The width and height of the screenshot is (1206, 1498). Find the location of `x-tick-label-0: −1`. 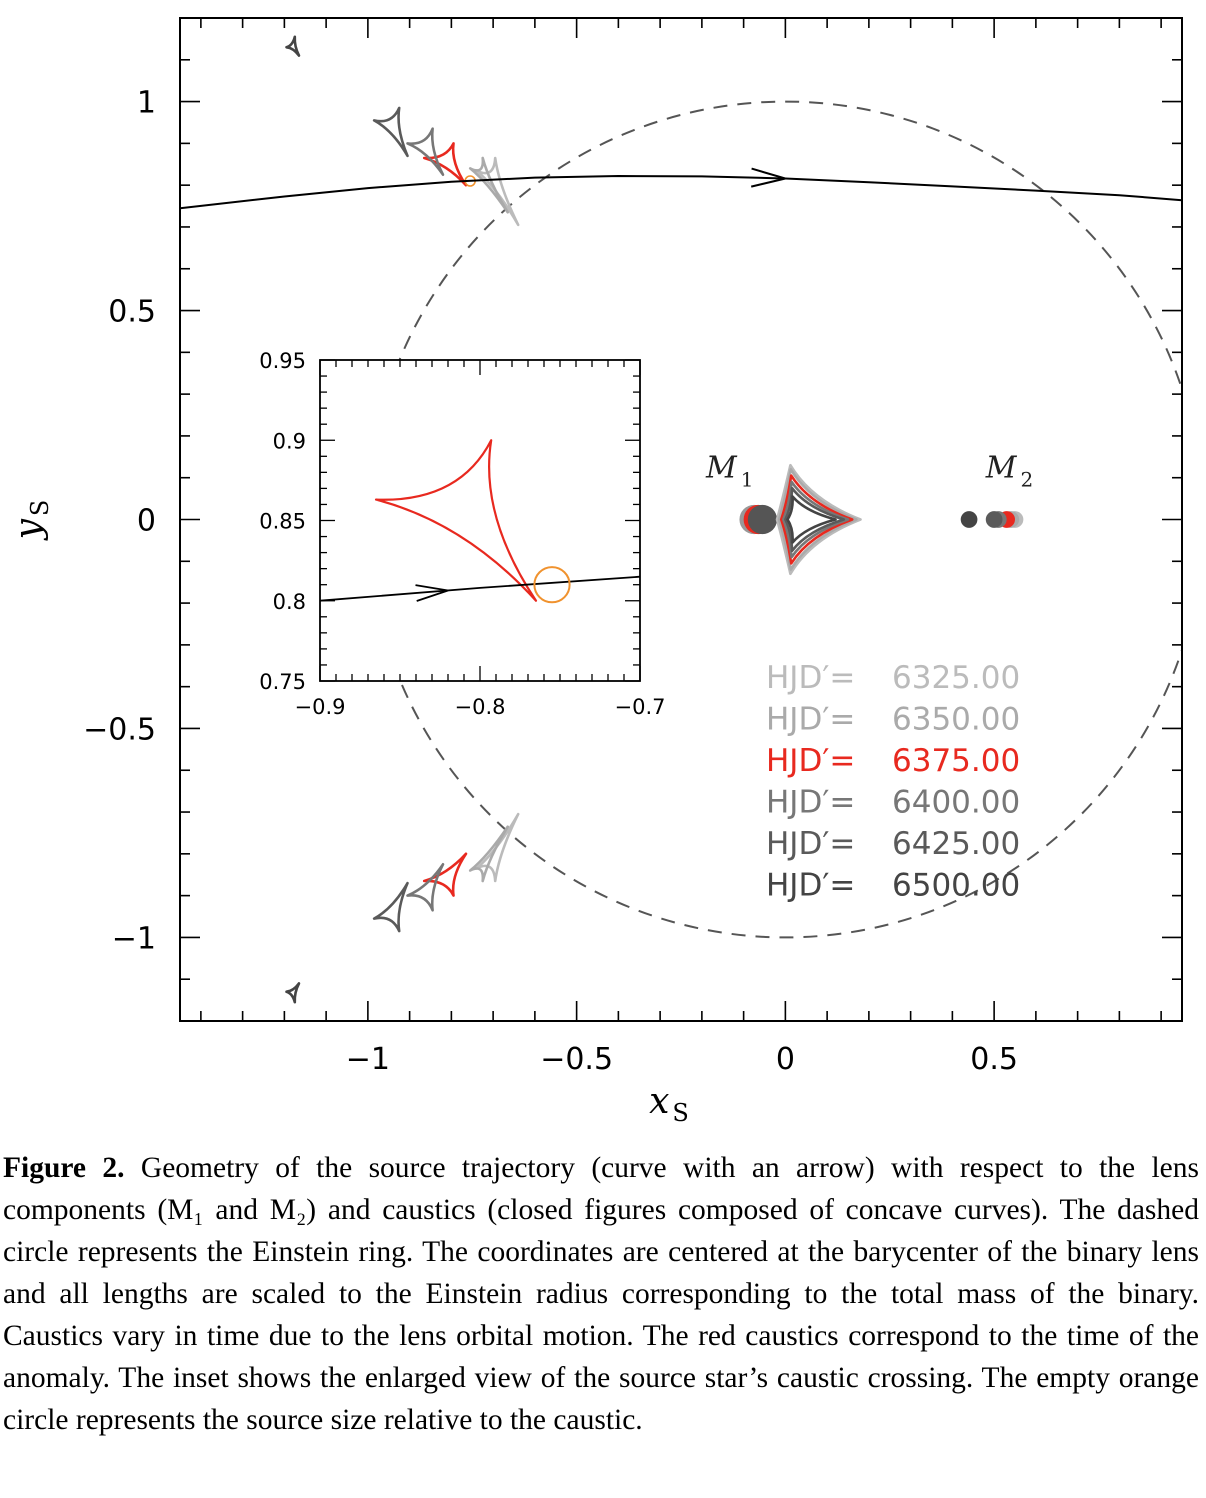

x-tick-label-0: −1 is located at coordinates (368, 1059).